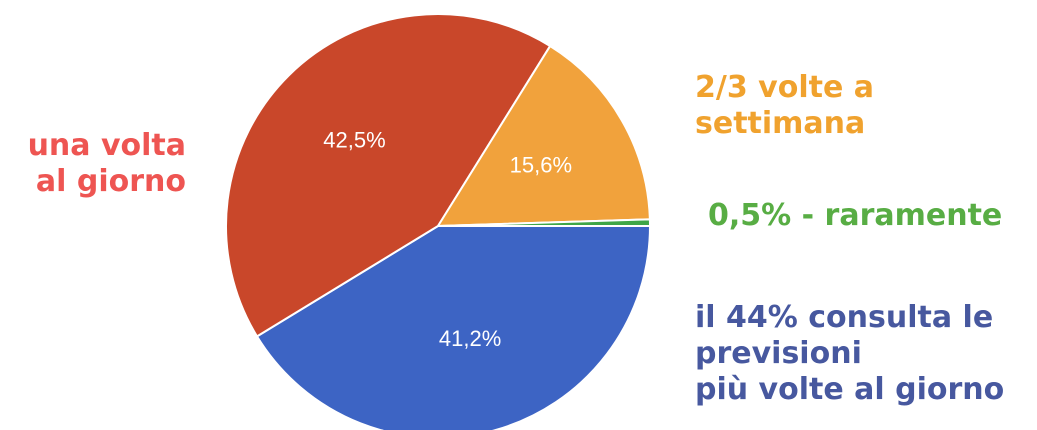 The height and width of the screenshot is (430, 1037). What do you see at coordinates (447, 239) in the screenshot?
I see `slice-labels: 41,2% 42,5% 15,6%` at bounding box center [447, 239].